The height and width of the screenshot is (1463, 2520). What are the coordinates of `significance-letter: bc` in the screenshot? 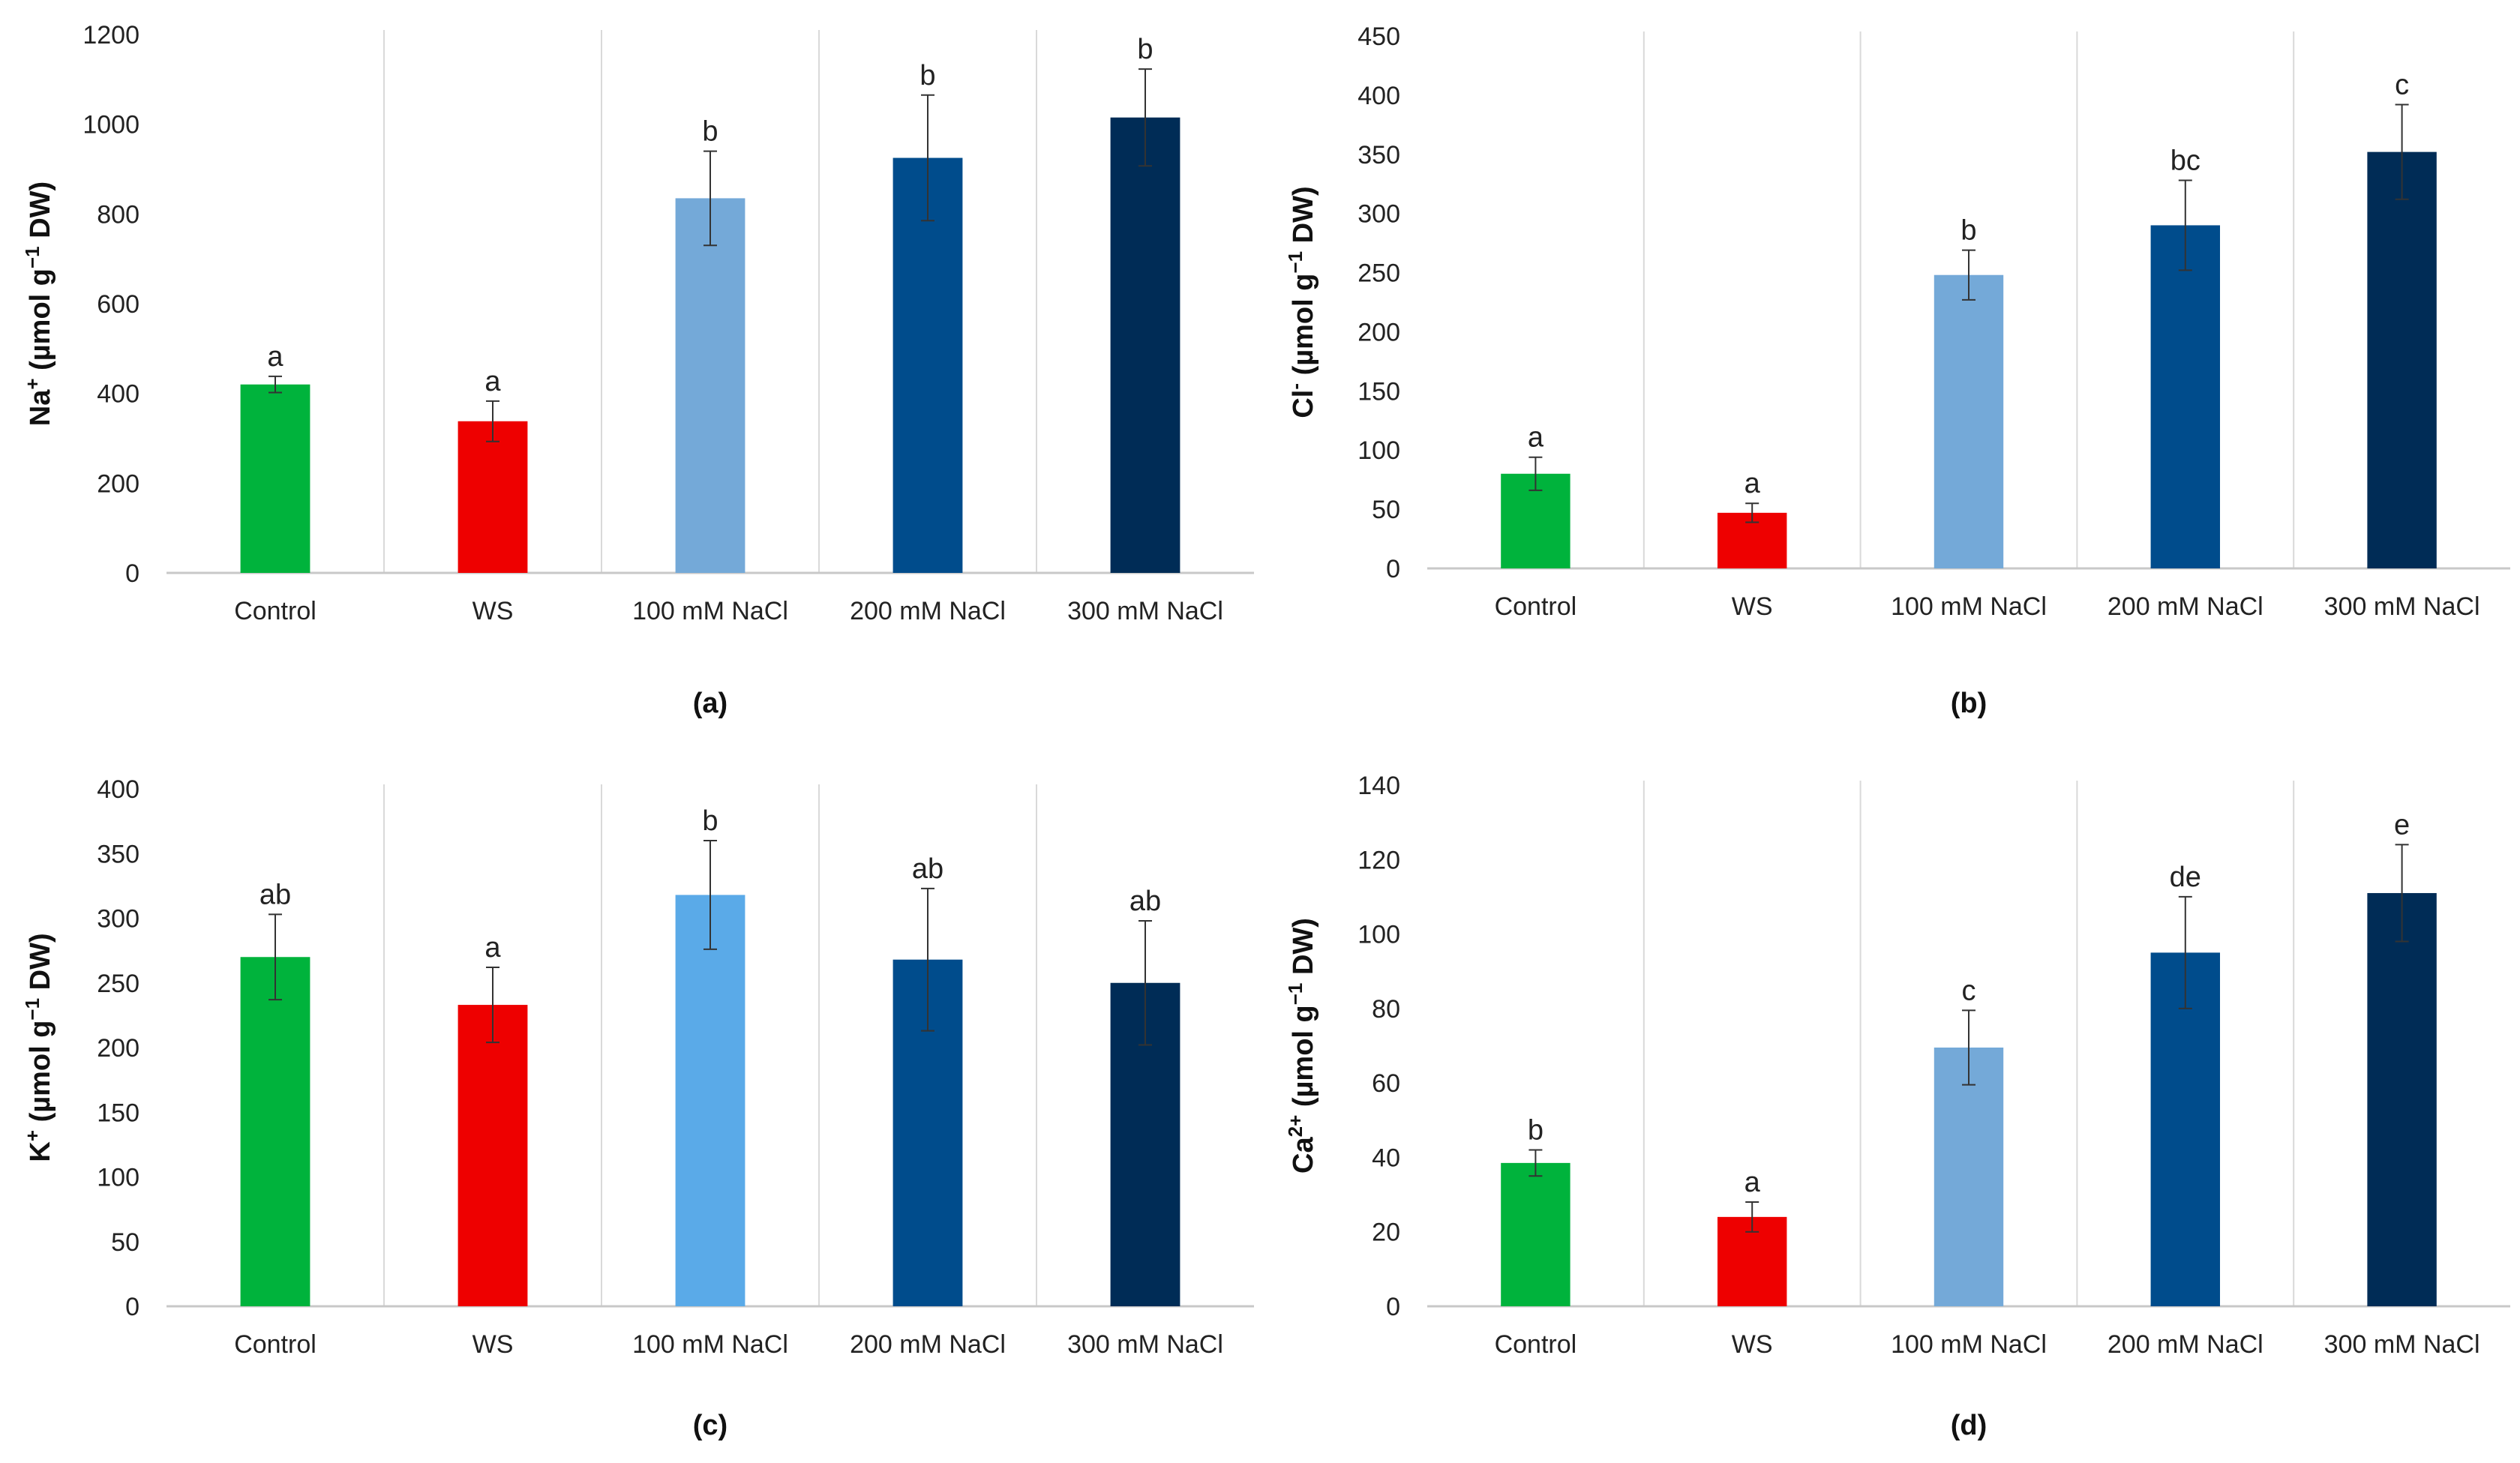 It's located at (2185, 160).